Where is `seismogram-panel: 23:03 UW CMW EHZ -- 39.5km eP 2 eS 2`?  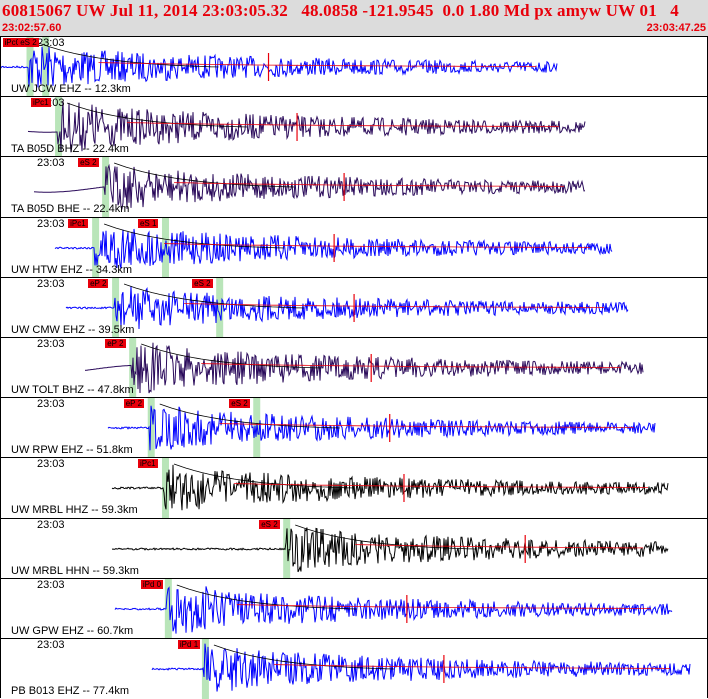
seismogram-panel: 23:03 UW CMW EHZ -- 39.5km eP 2 eS 2 is located at coordinates (354, 307).